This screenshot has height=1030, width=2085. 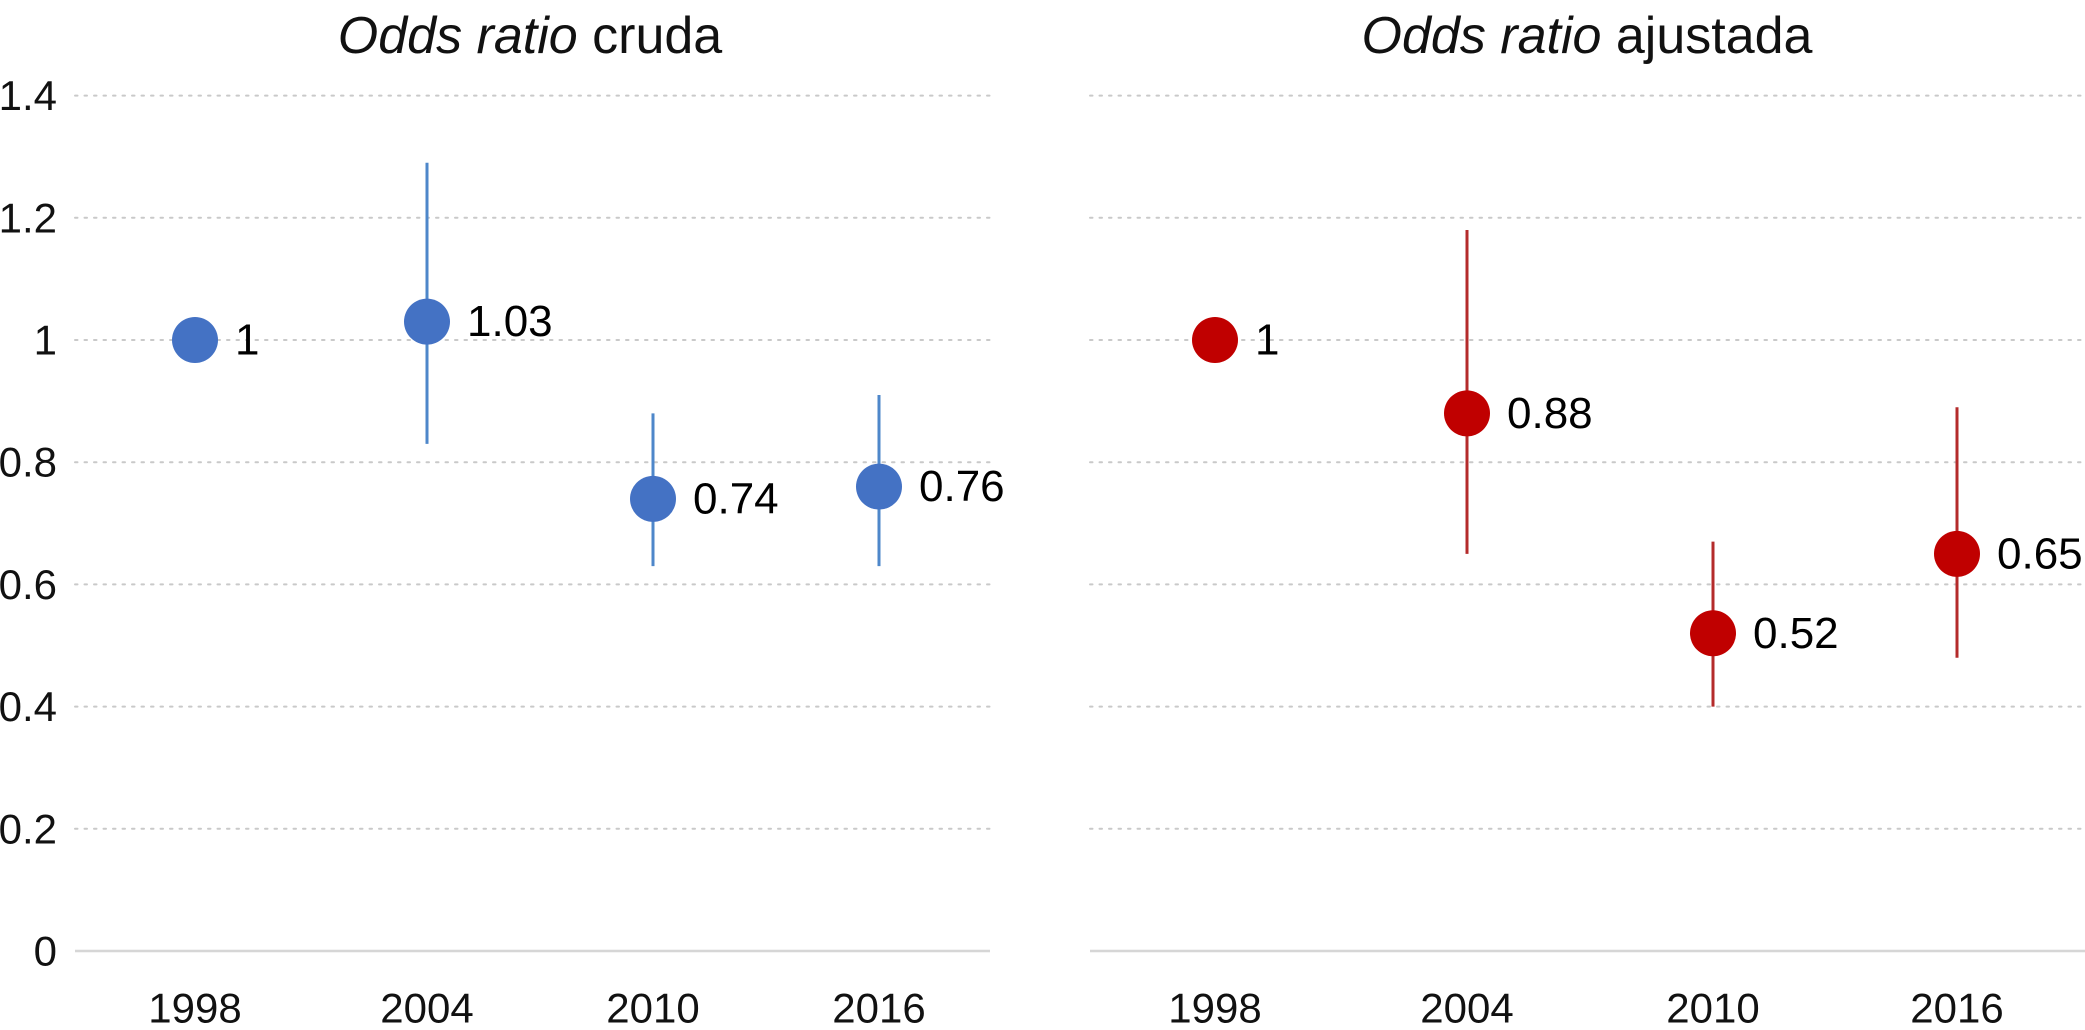 What do you see at coordinates (510, 321) in the screenshot?
I see `data-point-label: 1.03` at bounding box center [510, 321].